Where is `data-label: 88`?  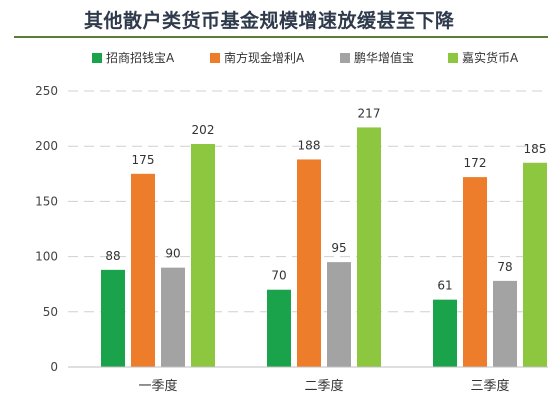
data-label: 88 is located at coordinates (112, 256).